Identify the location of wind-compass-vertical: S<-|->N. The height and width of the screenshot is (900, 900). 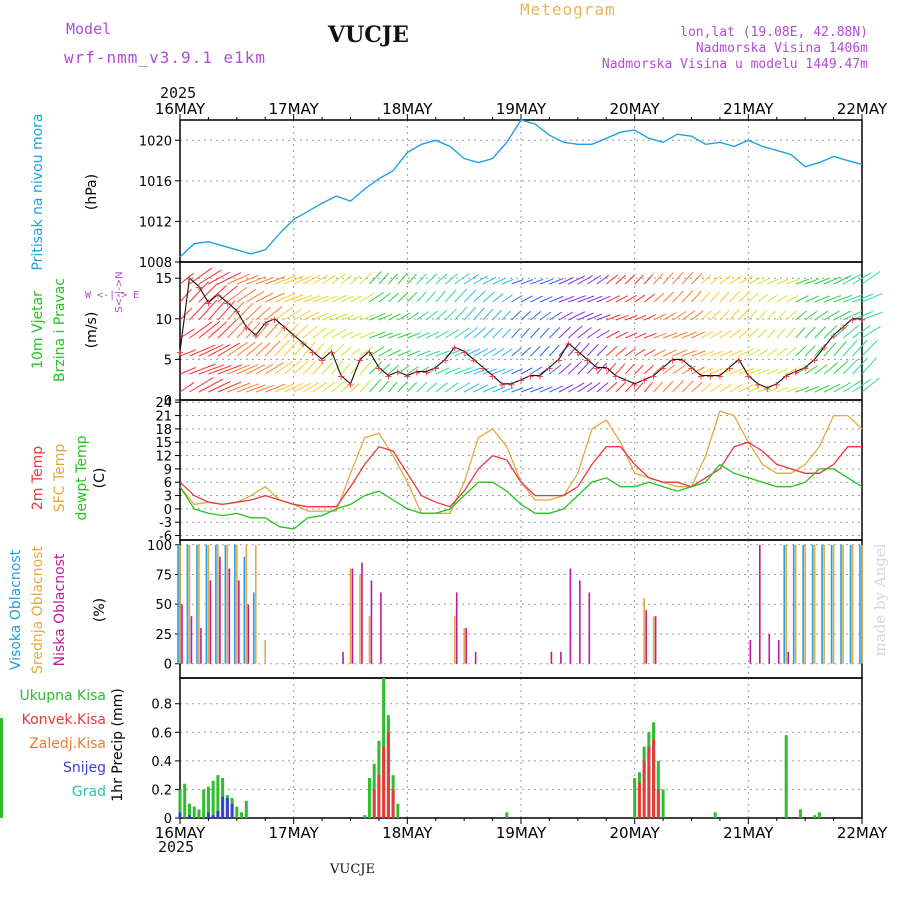
(119, 291).